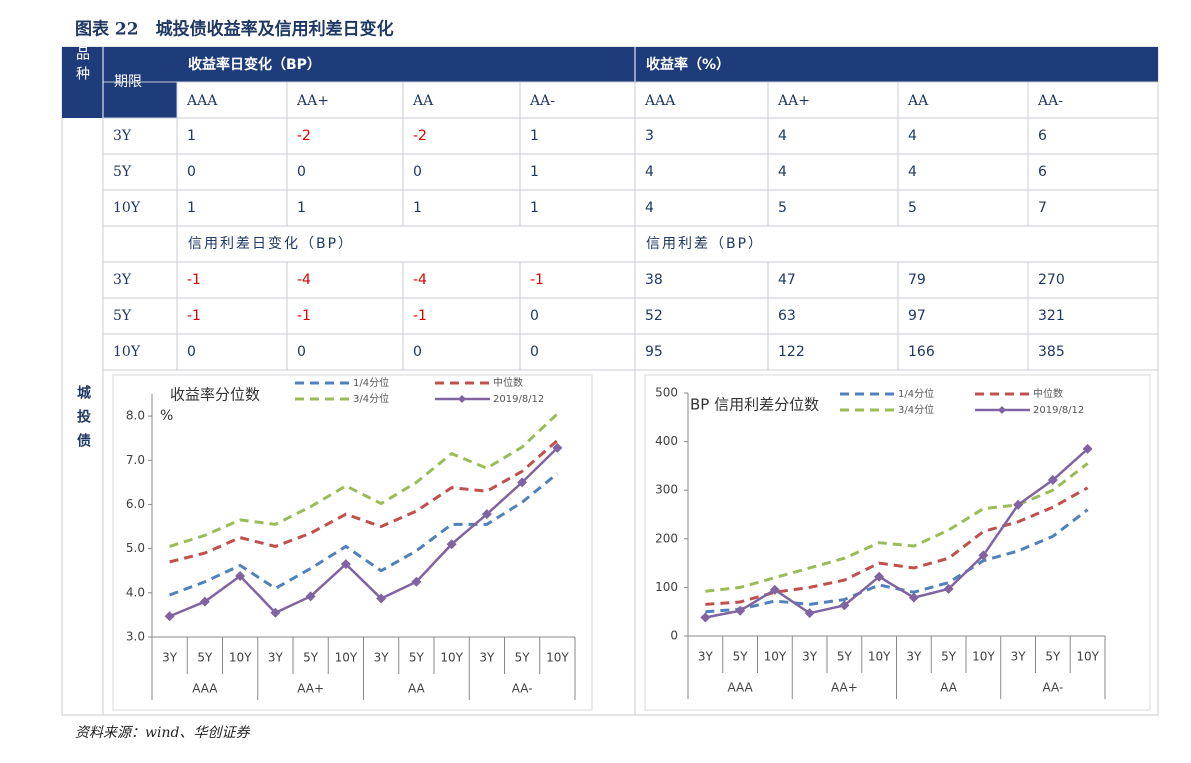  What do you see at coordinates (916, 393) in the screenshot?
I see `legend-label: 1/4分位` at bounding box center [916, 393].